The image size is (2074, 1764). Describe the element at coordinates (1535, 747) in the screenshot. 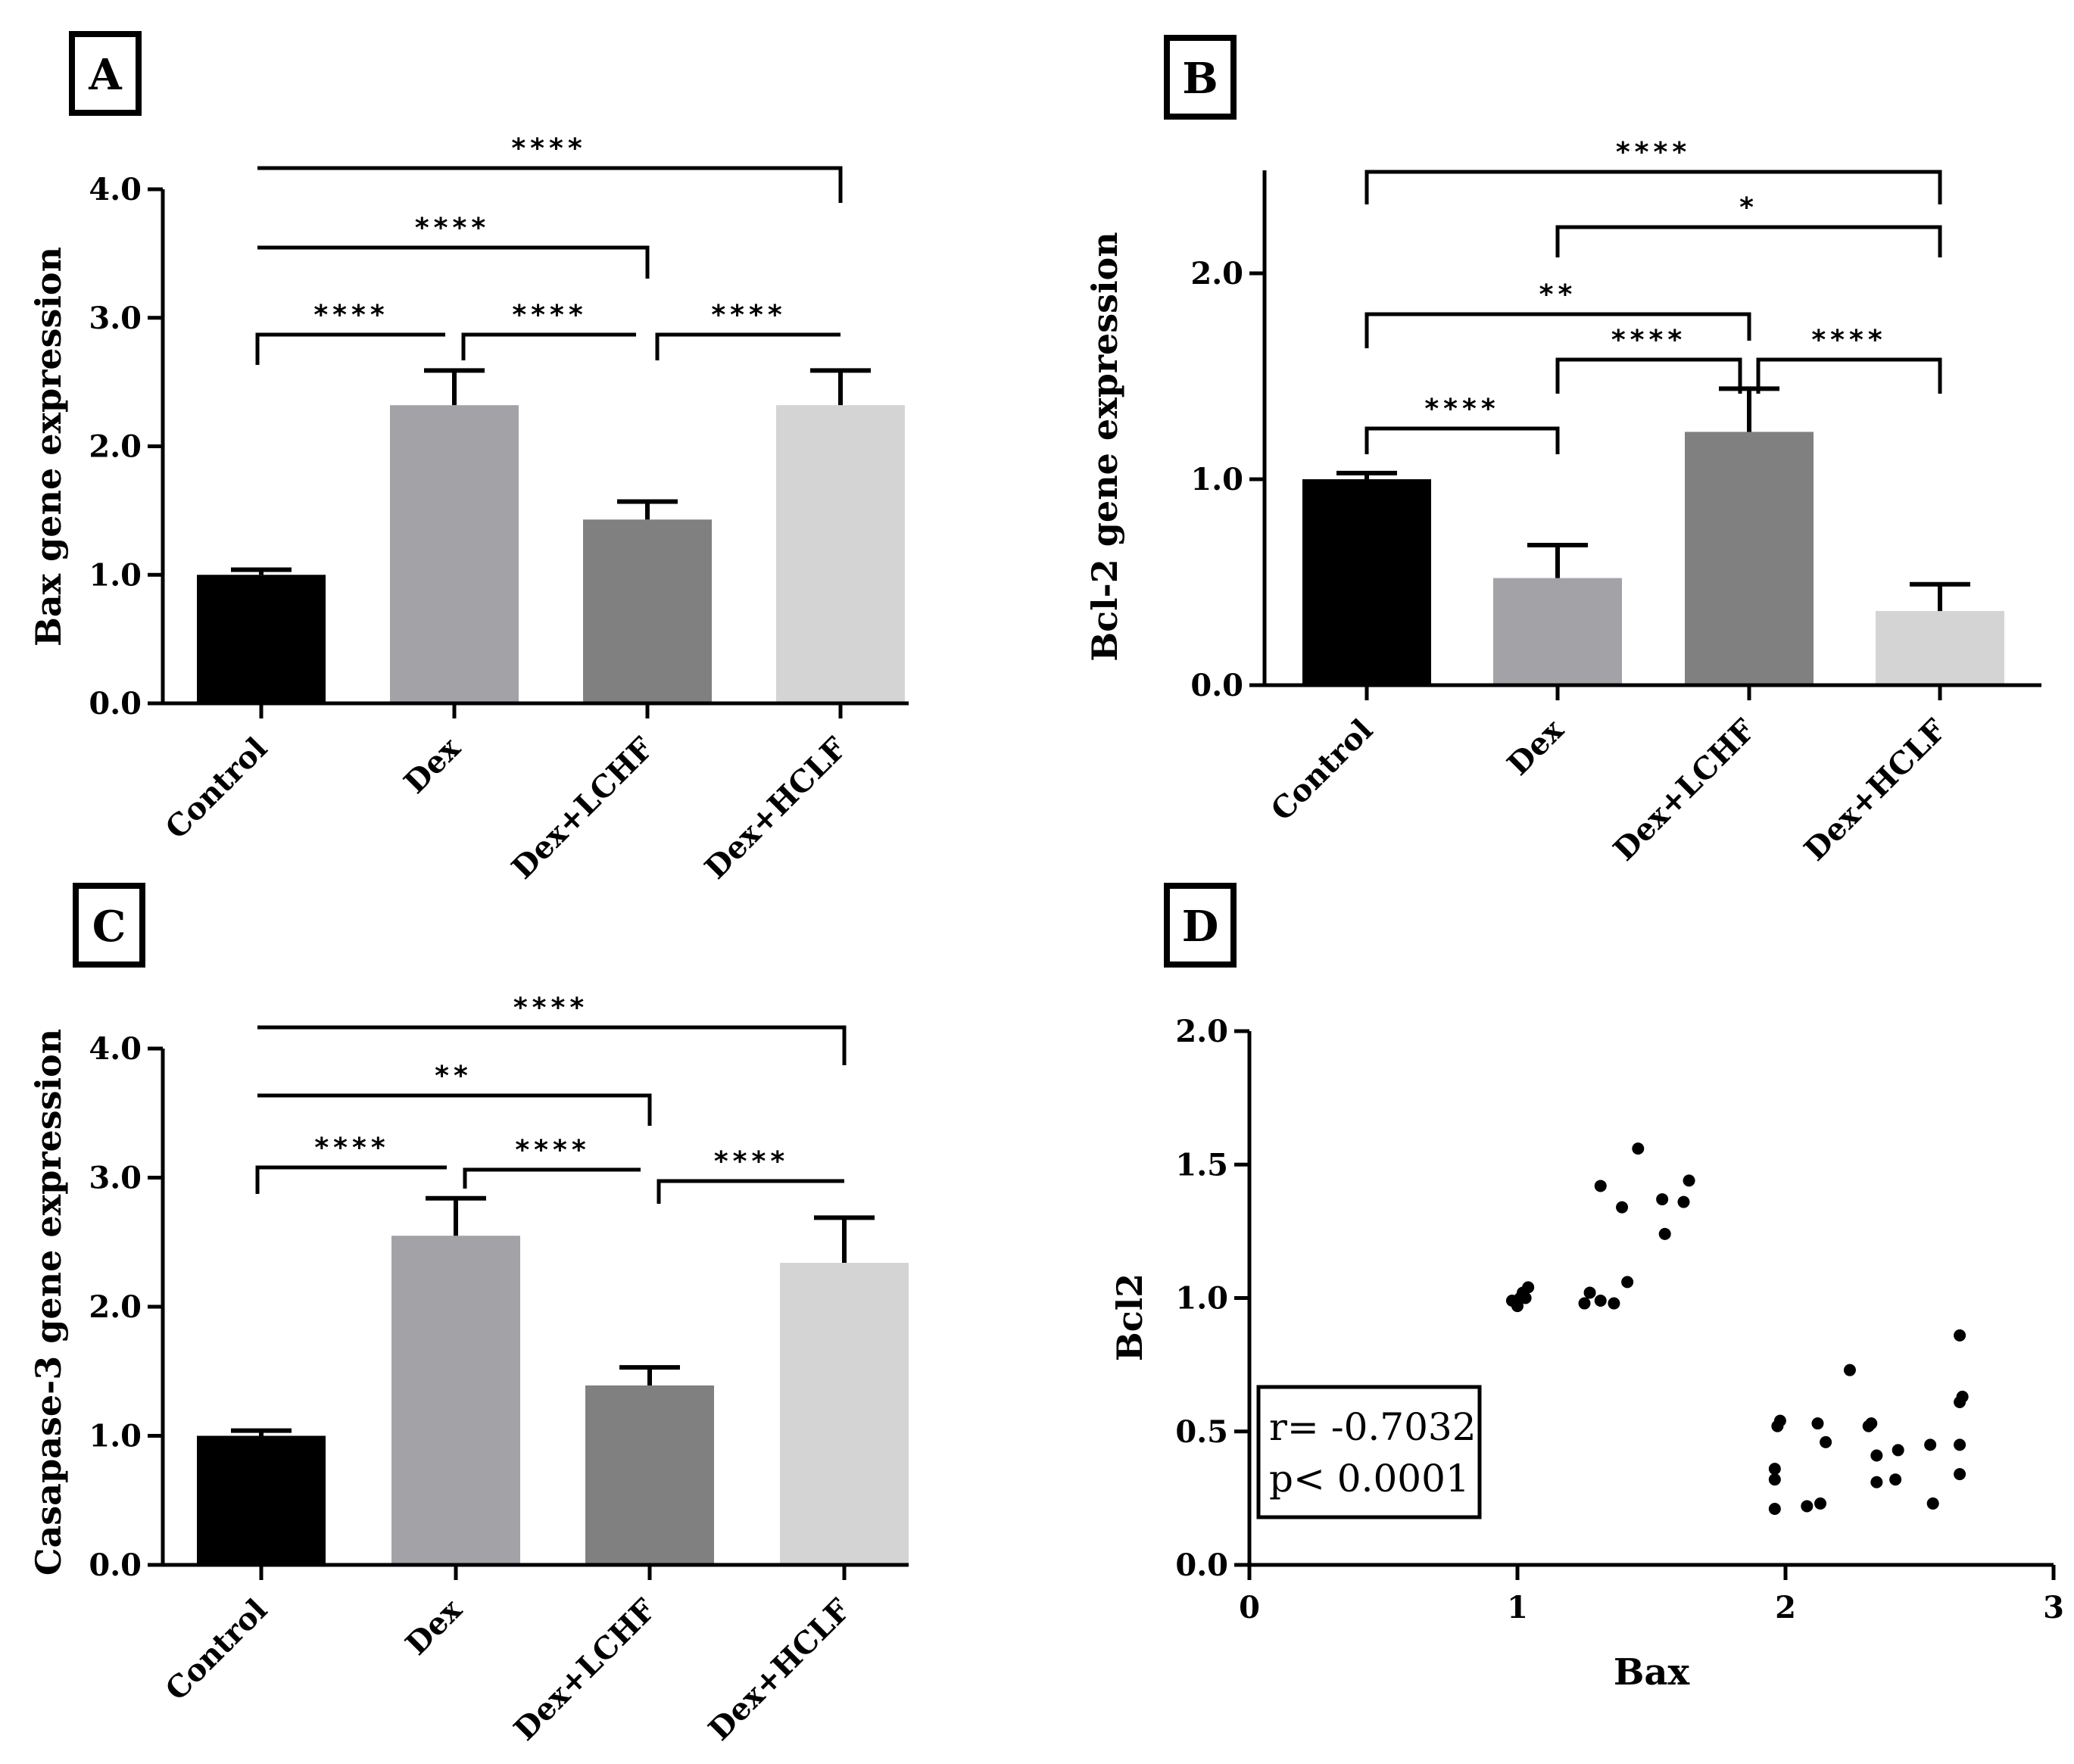

I see `x-tick-label: Dex` at that location.